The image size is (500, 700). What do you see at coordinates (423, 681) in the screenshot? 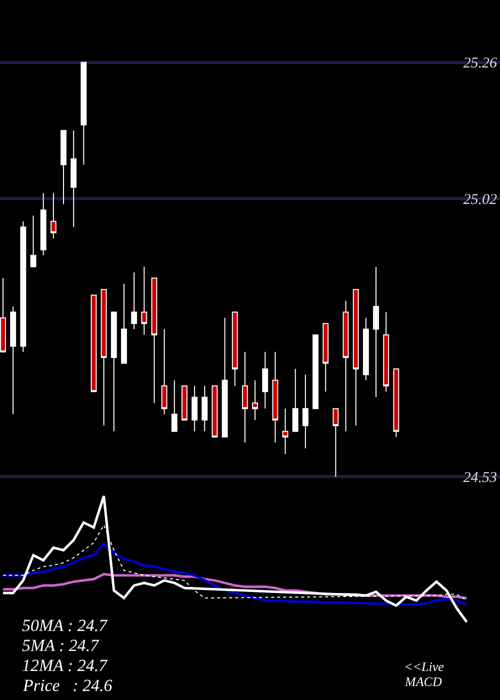
I see `text: MACD` at bounding box center [423, 681].